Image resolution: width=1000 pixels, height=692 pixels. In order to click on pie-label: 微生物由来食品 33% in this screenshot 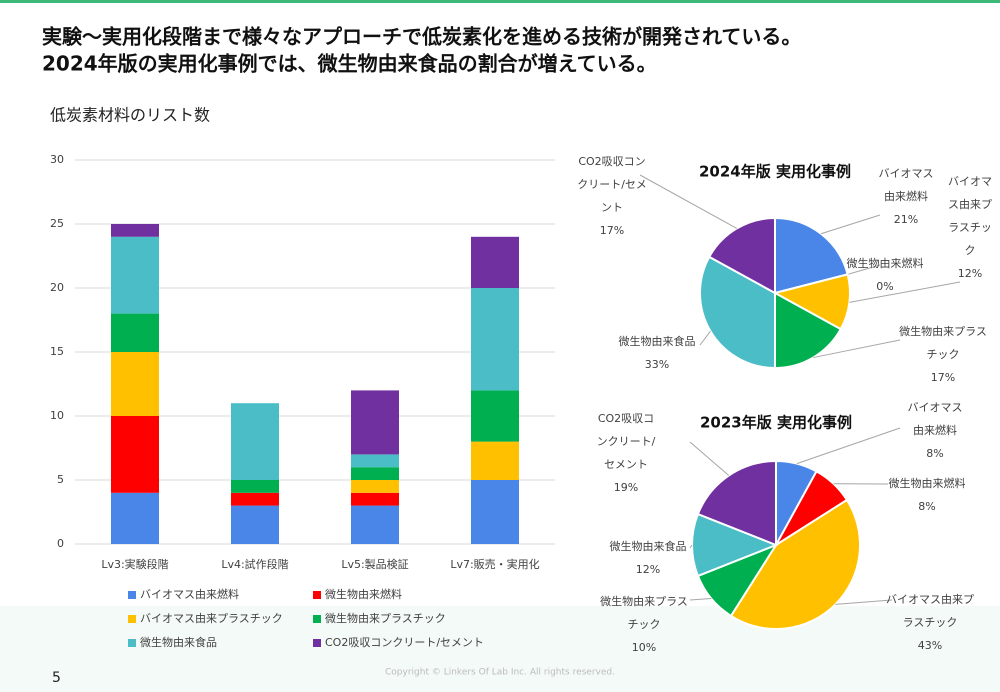, I will do `click(657, 353)`.